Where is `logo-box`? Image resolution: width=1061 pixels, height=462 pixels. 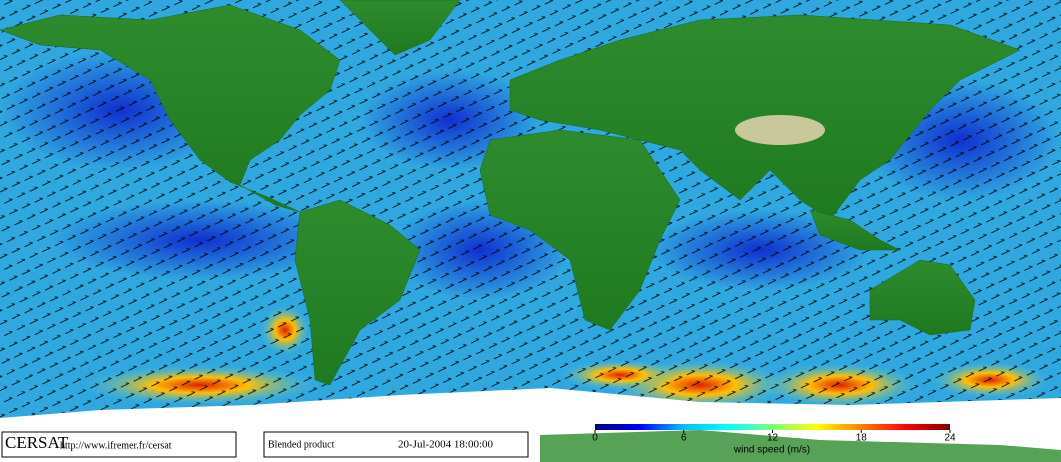
logo-box is located at coordinates (119, 444).